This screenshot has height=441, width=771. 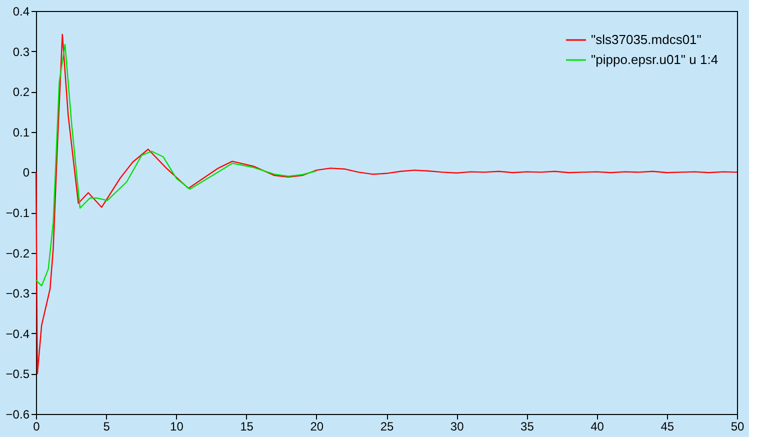 What do you see at coordinates (18, 213) in the screenshot?
I see `y-tick-label: −0.1` at bounding box center [18, 213].